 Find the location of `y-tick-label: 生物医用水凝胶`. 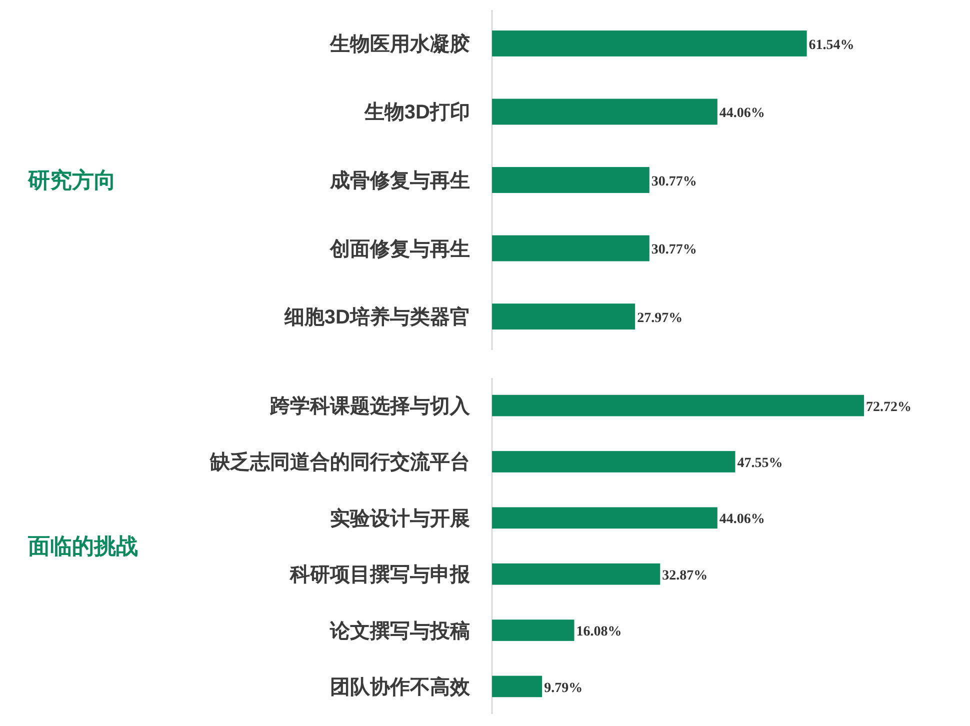

y-tick-label: 生物医用水凝胶 is located at coordinates (399, 44).